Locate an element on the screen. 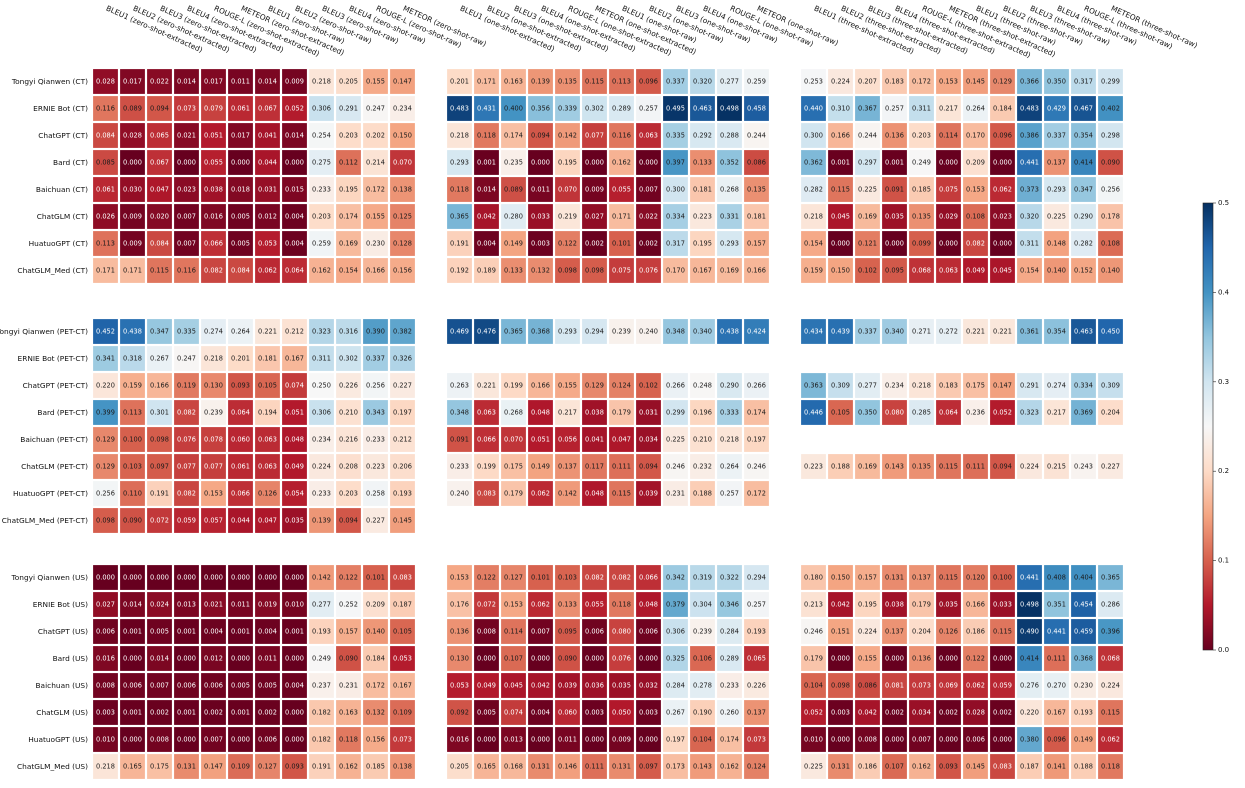 The height and width of the screenshot is (788, 1245). cell-value-label: 0.256 is located at coordinates (375, 386).